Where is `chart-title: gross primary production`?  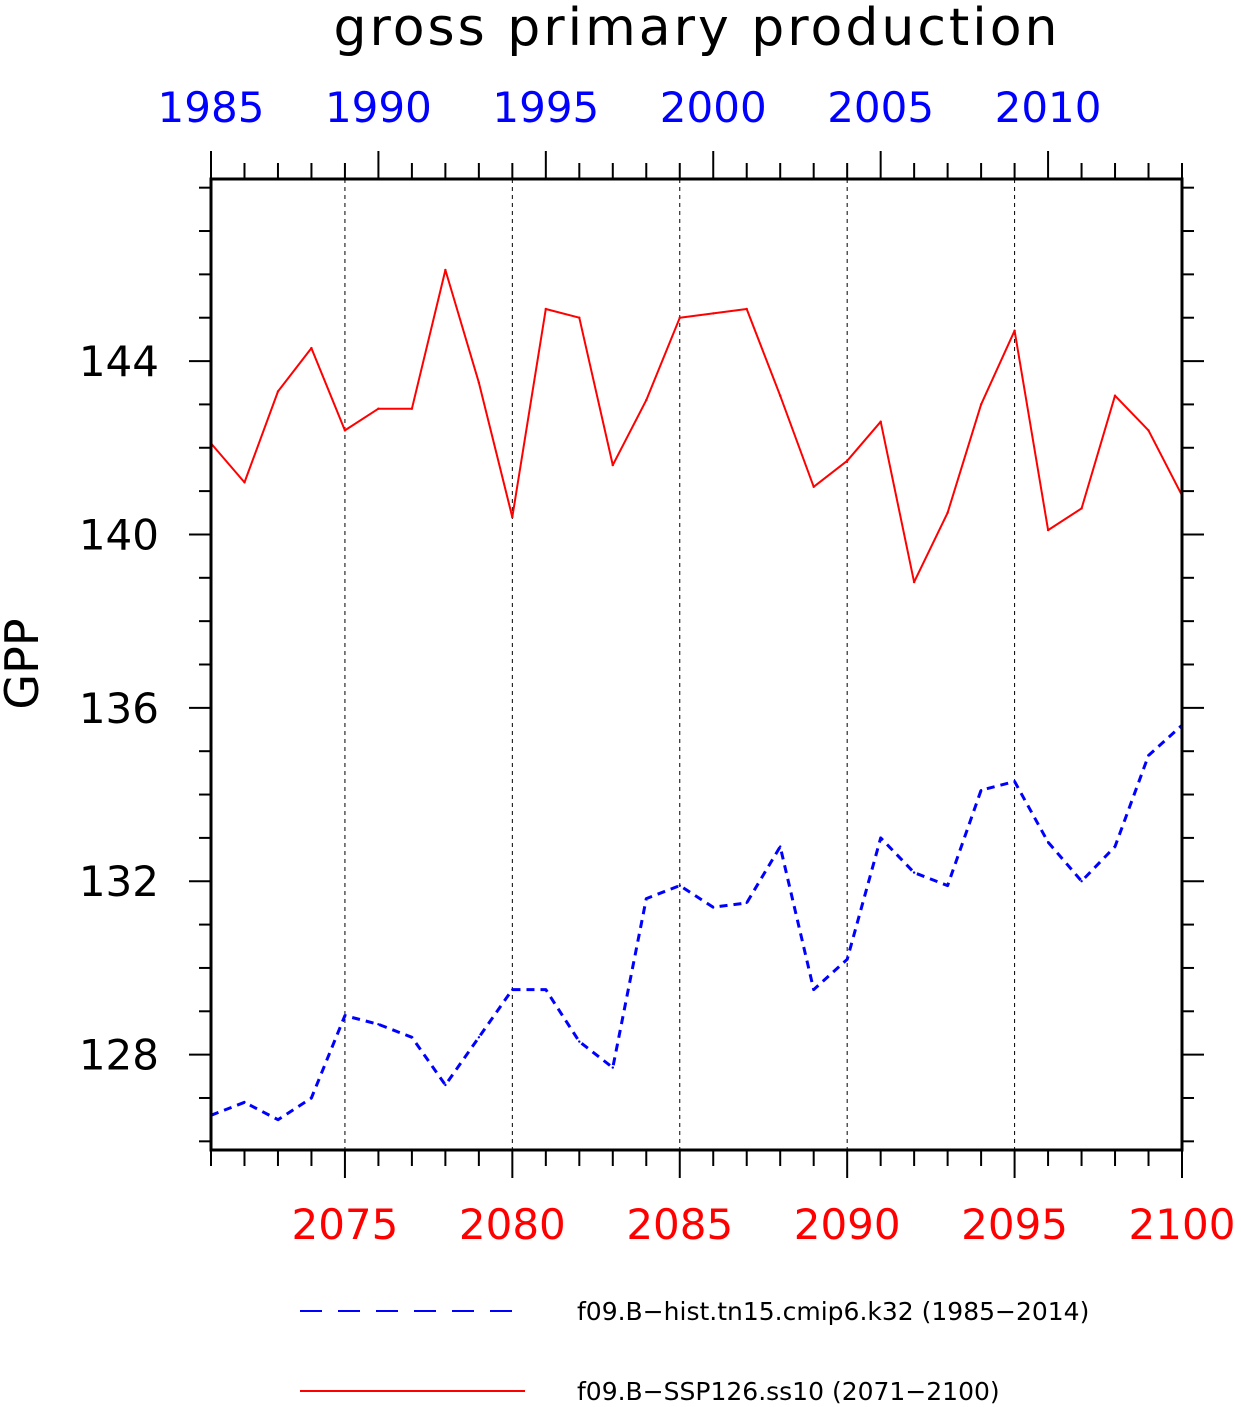 chart-title: gross primary production is located at coordinates (696, 29).